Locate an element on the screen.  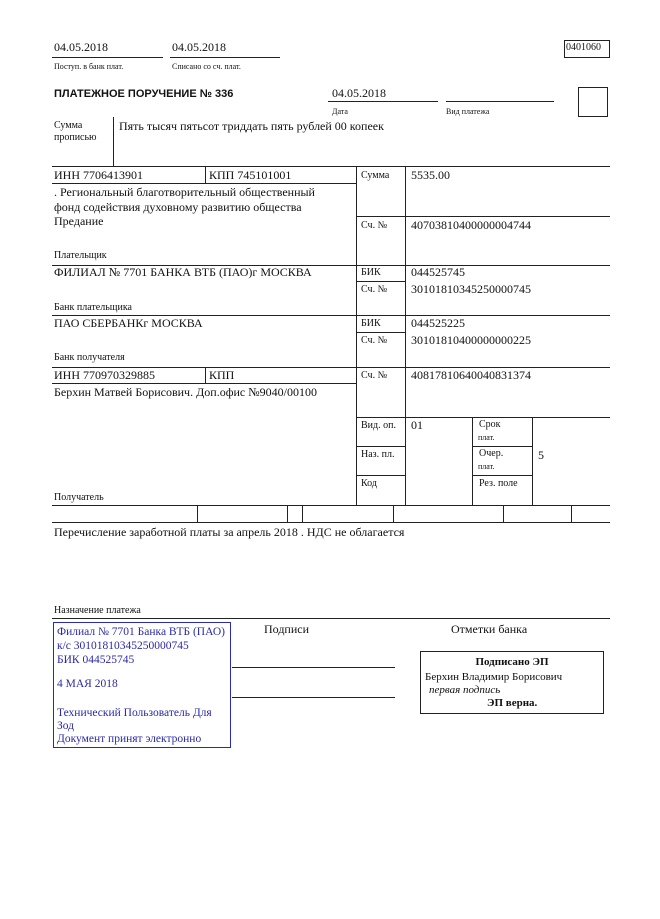
stamp-line: БИК 044525745 is located at coordinates (96, 660).